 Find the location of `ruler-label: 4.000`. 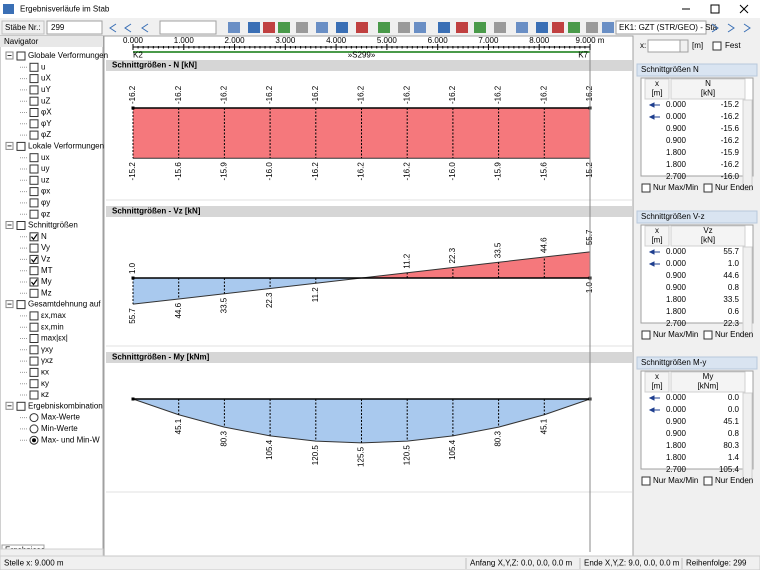

ruler-label: 4.000 is located at coordinates (336, 40).